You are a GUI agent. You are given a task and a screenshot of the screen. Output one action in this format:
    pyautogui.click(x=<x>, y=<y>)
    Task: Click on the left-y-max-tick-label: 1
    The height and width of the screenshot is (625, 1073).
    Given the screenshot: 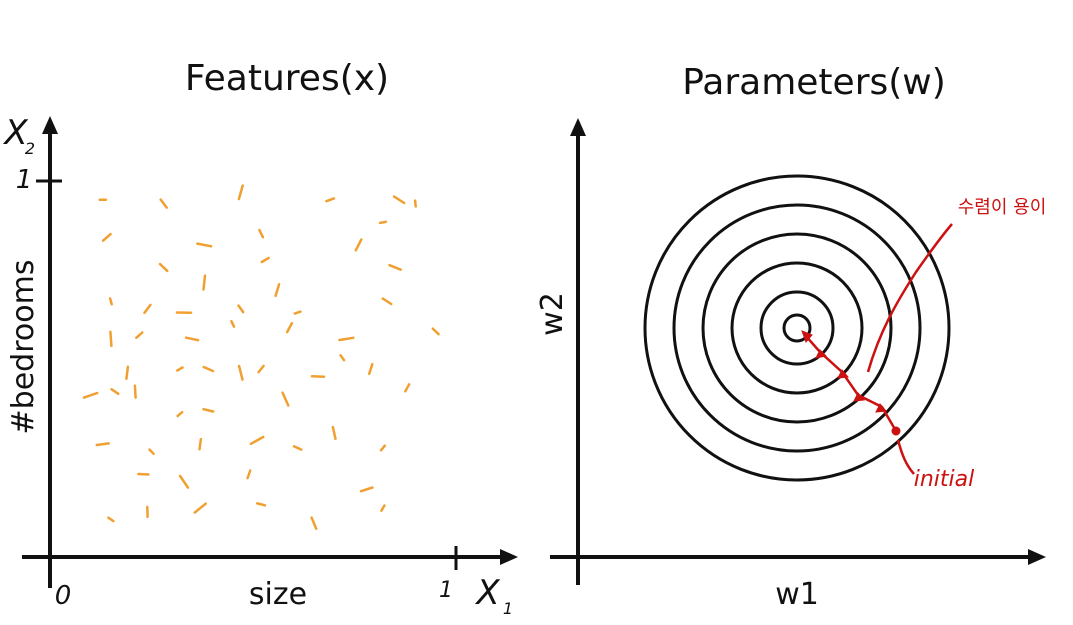 What is the action you would take?
    pyautogui.click(x=24, y=180)
    